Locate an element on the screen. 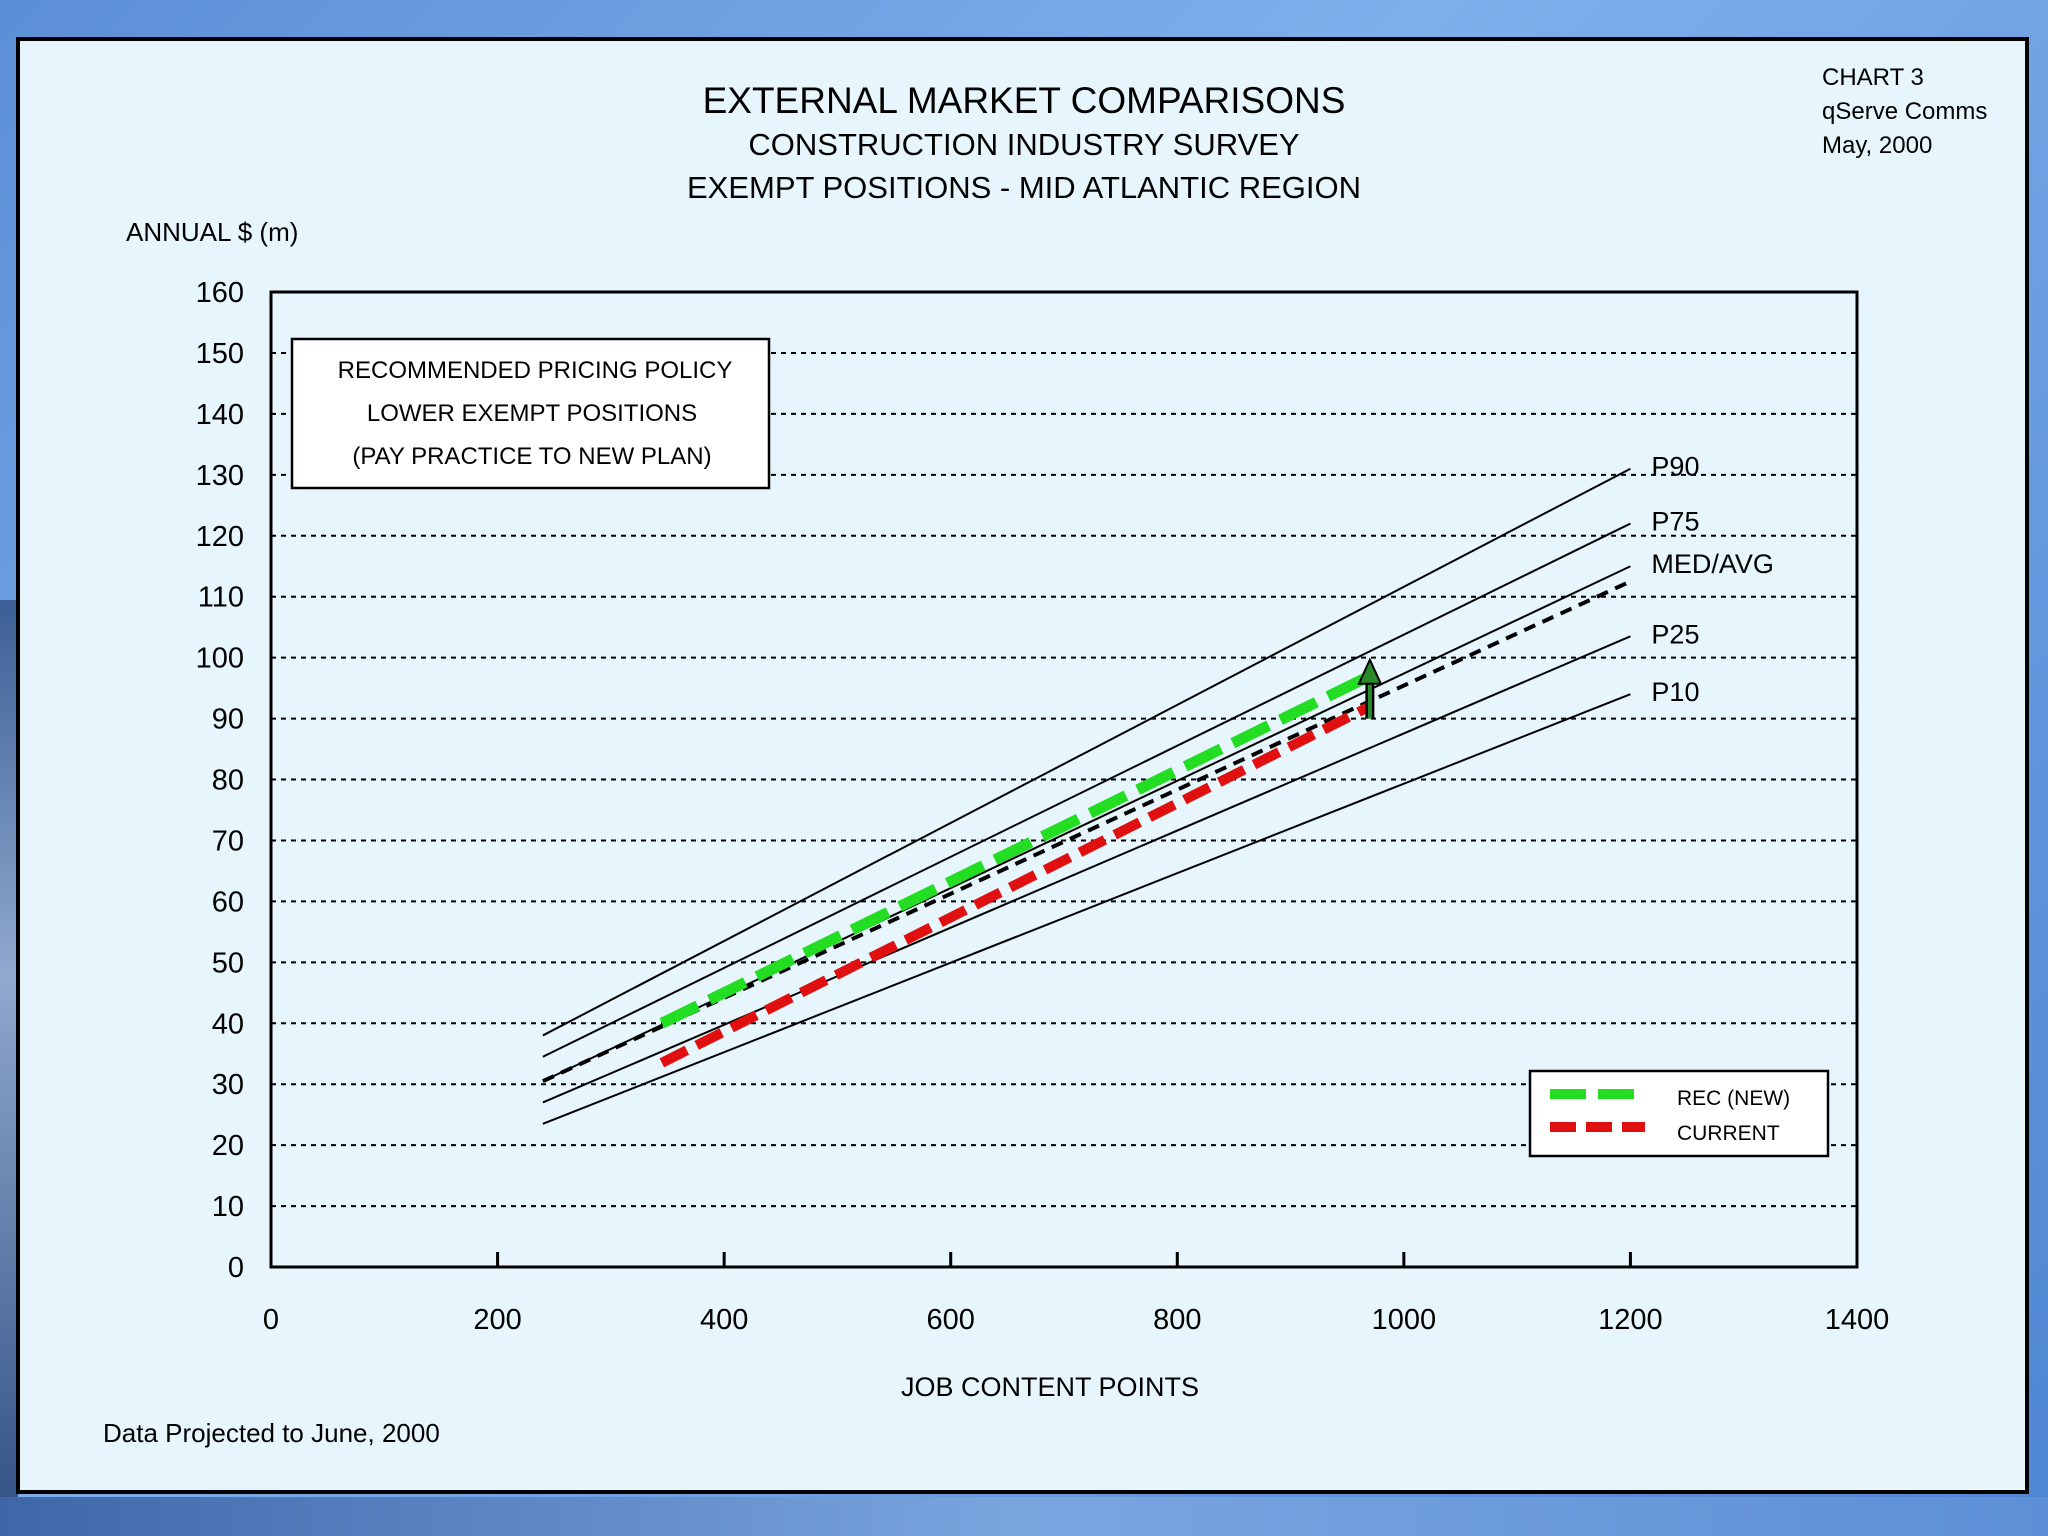 This screenshot has width=2048, height=1536. company-name: qServe Comms is located at coordinates (1905, 111).